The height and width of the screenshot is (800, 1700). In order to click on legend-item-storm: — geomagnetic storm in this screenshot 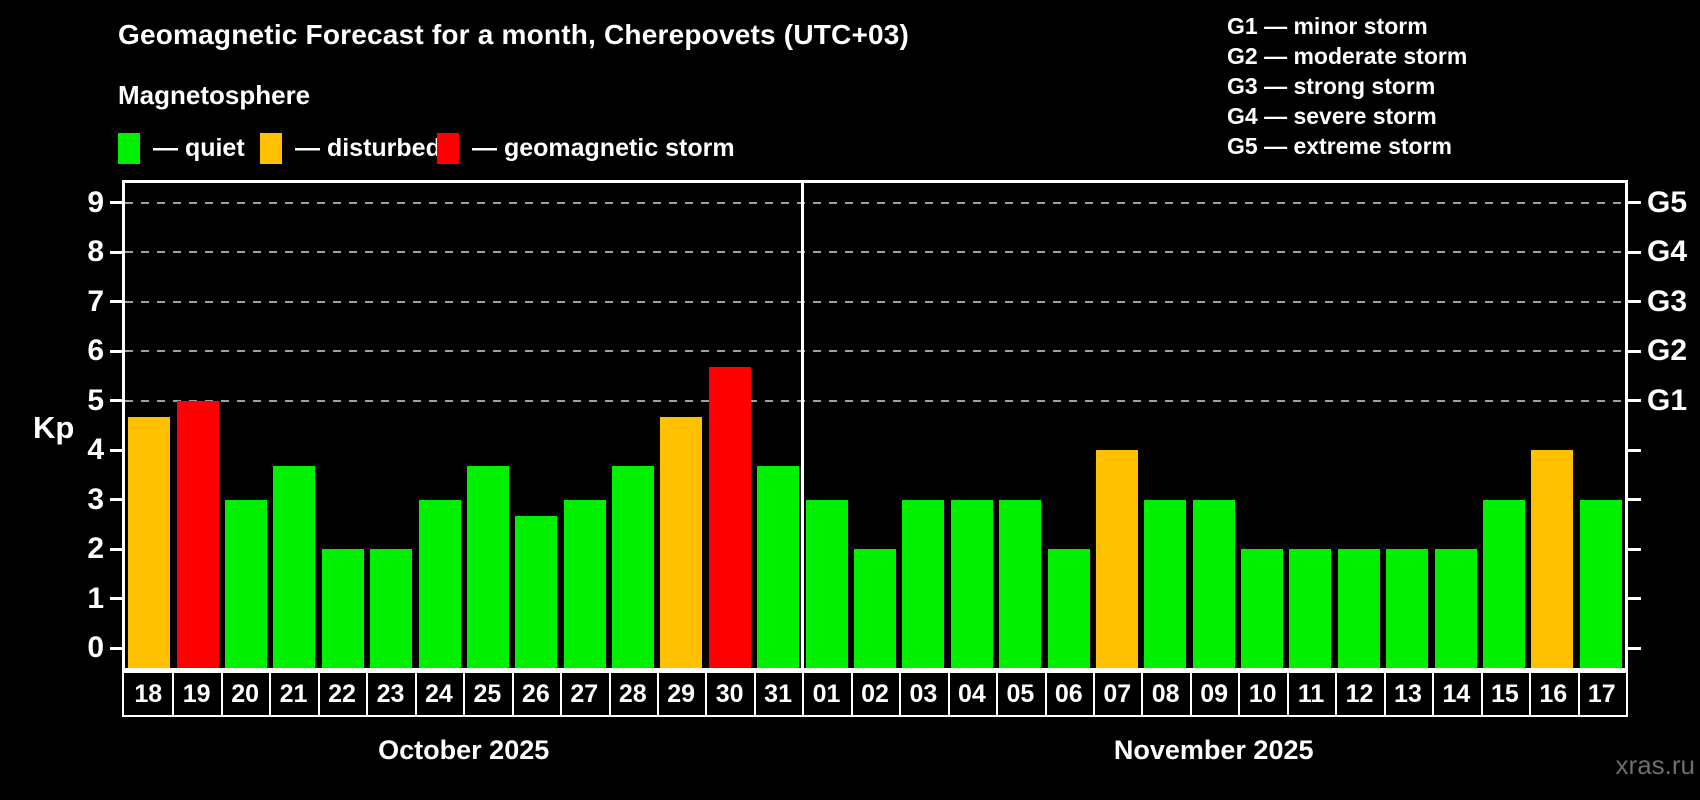, I will do `click(586, 148)`.